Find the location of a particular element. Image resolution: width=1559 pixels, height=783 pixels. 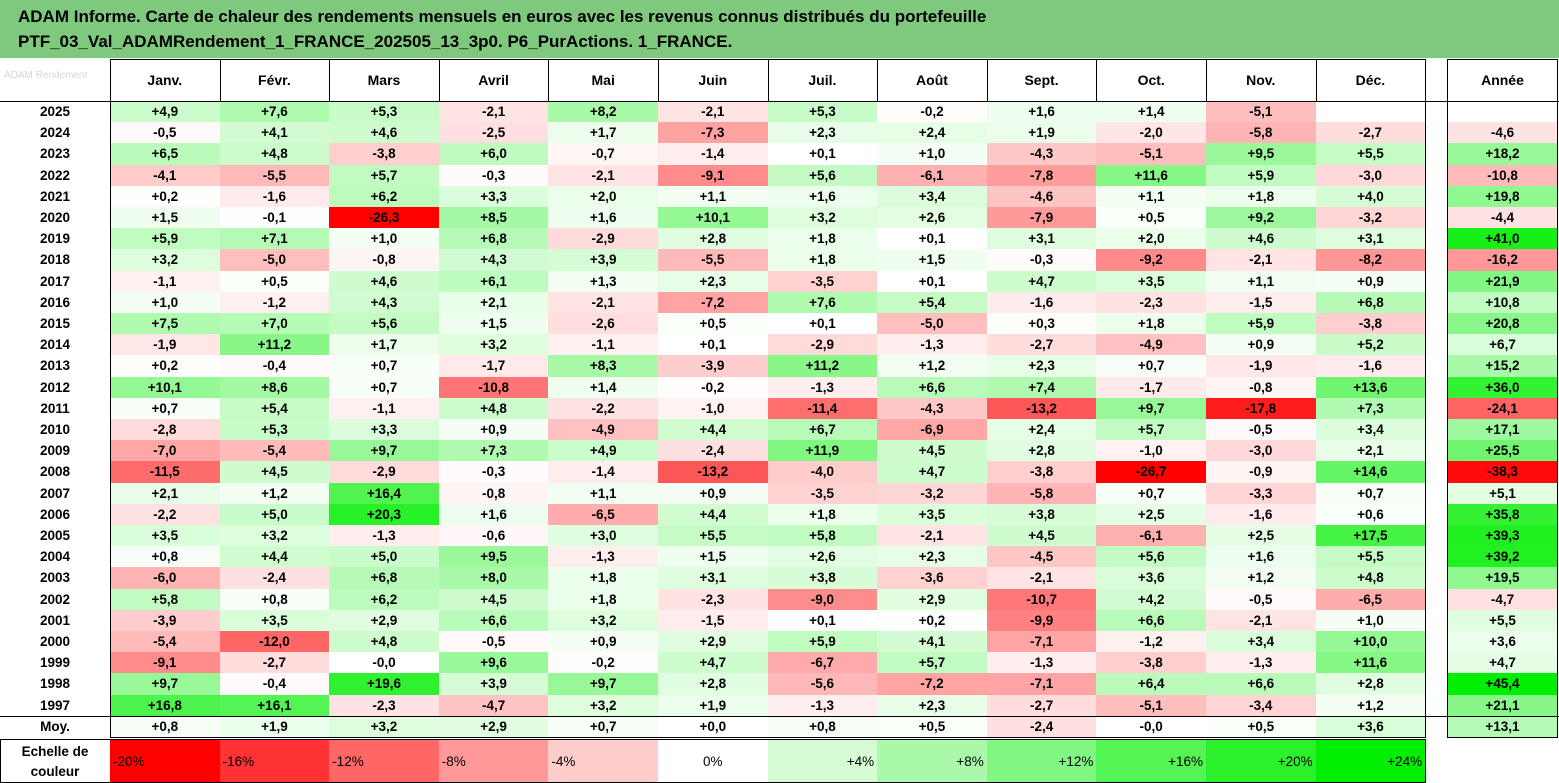

heat-cell: +4,5 is located at coordinates (1041, 536).